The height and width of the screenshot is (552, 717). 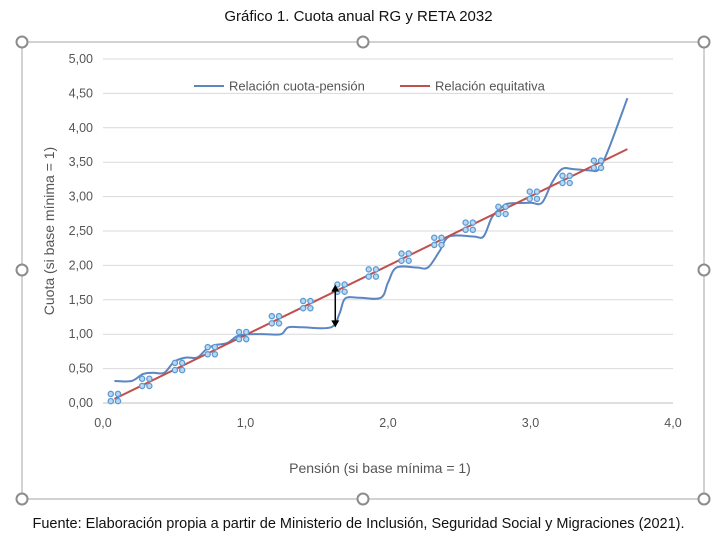 I want to click on x-tick-label: 3,0, so click(x=530, y=423).